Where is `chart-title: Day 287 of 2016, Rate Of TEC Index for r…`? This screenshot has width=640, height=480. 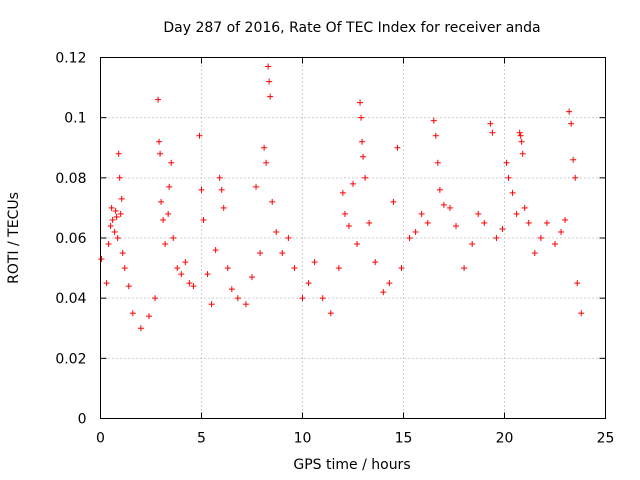 chart-title: Day 287 of 2016, Rate Of TEC Index for r… is located at coordinates (351, 28).